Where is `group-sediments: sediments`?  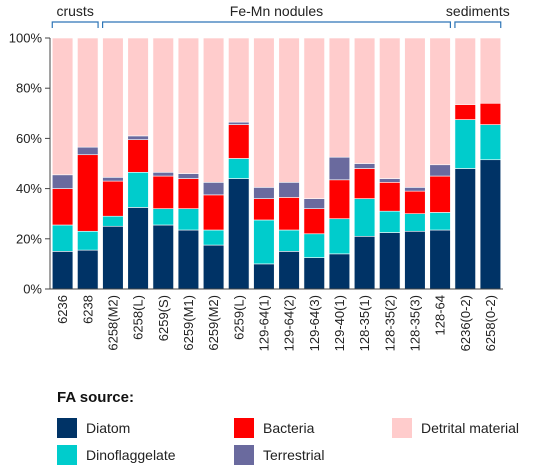
group-sediments: sediments is located at coordinates (478, 15).